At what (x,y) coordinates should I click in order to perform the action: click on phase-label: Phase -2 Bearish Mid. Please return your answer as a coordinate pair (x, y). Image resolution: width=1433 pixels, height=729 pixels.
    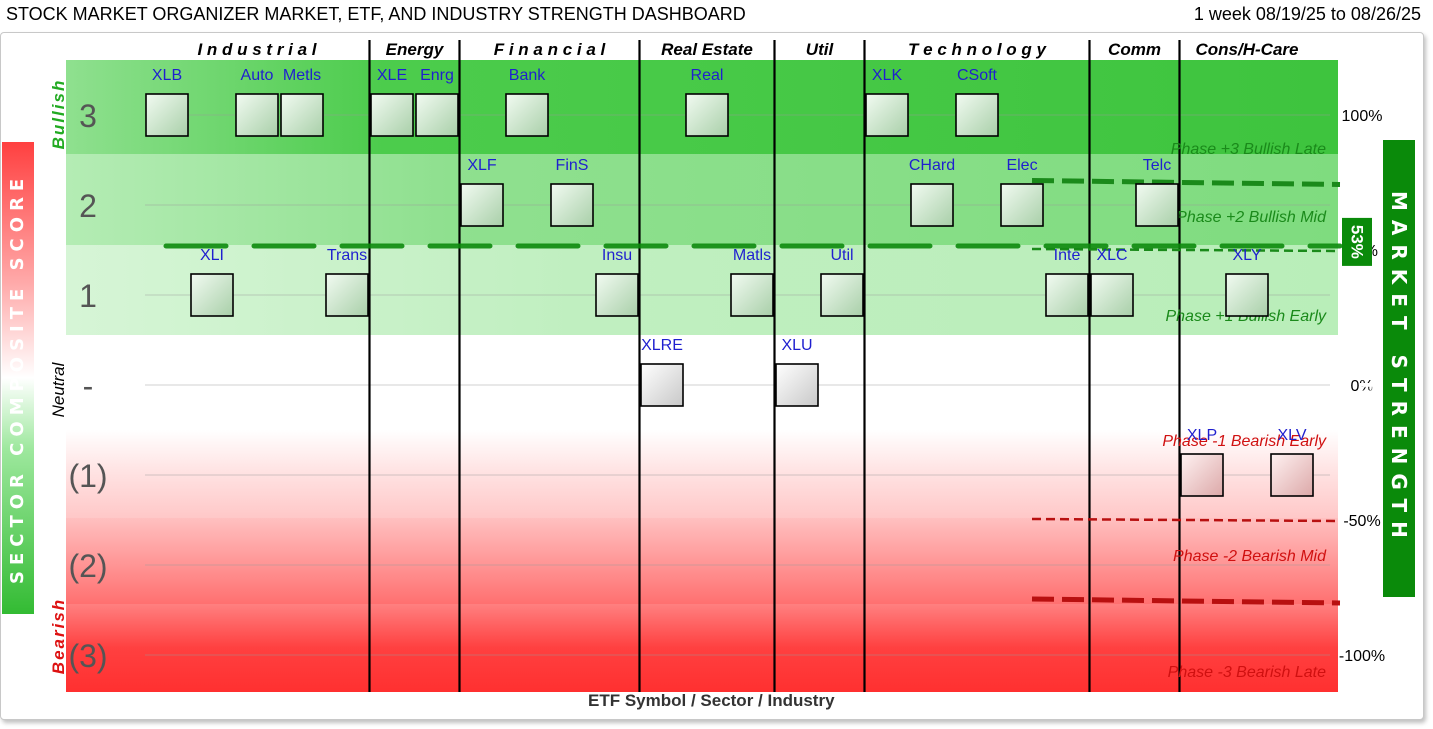
    Looking at the image, I should click on (1250, 556).